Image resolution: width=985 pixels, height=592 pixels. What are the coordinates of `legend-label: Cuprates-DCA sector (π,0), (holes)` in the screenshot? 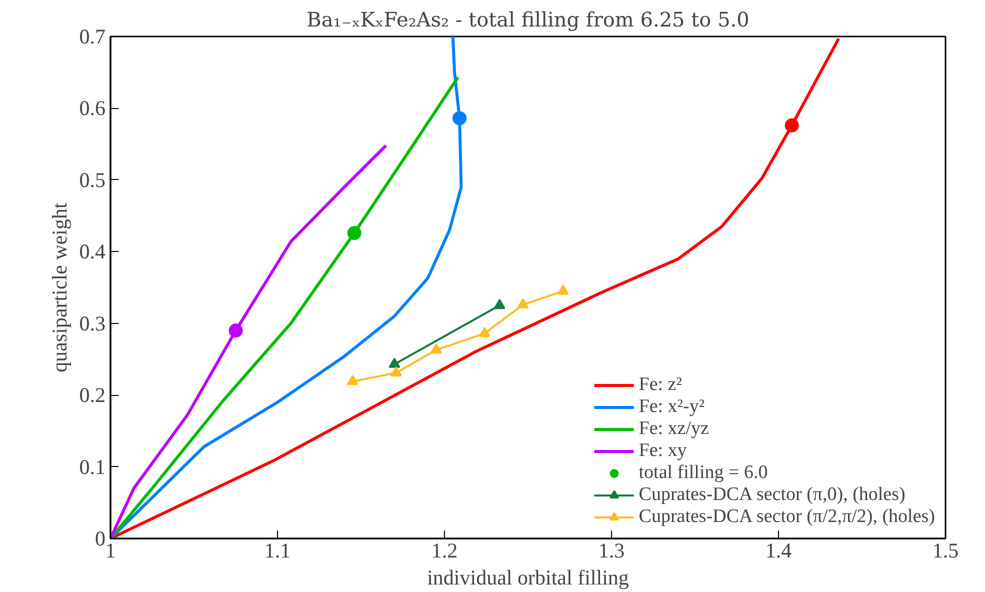 It's located at (772, 495).